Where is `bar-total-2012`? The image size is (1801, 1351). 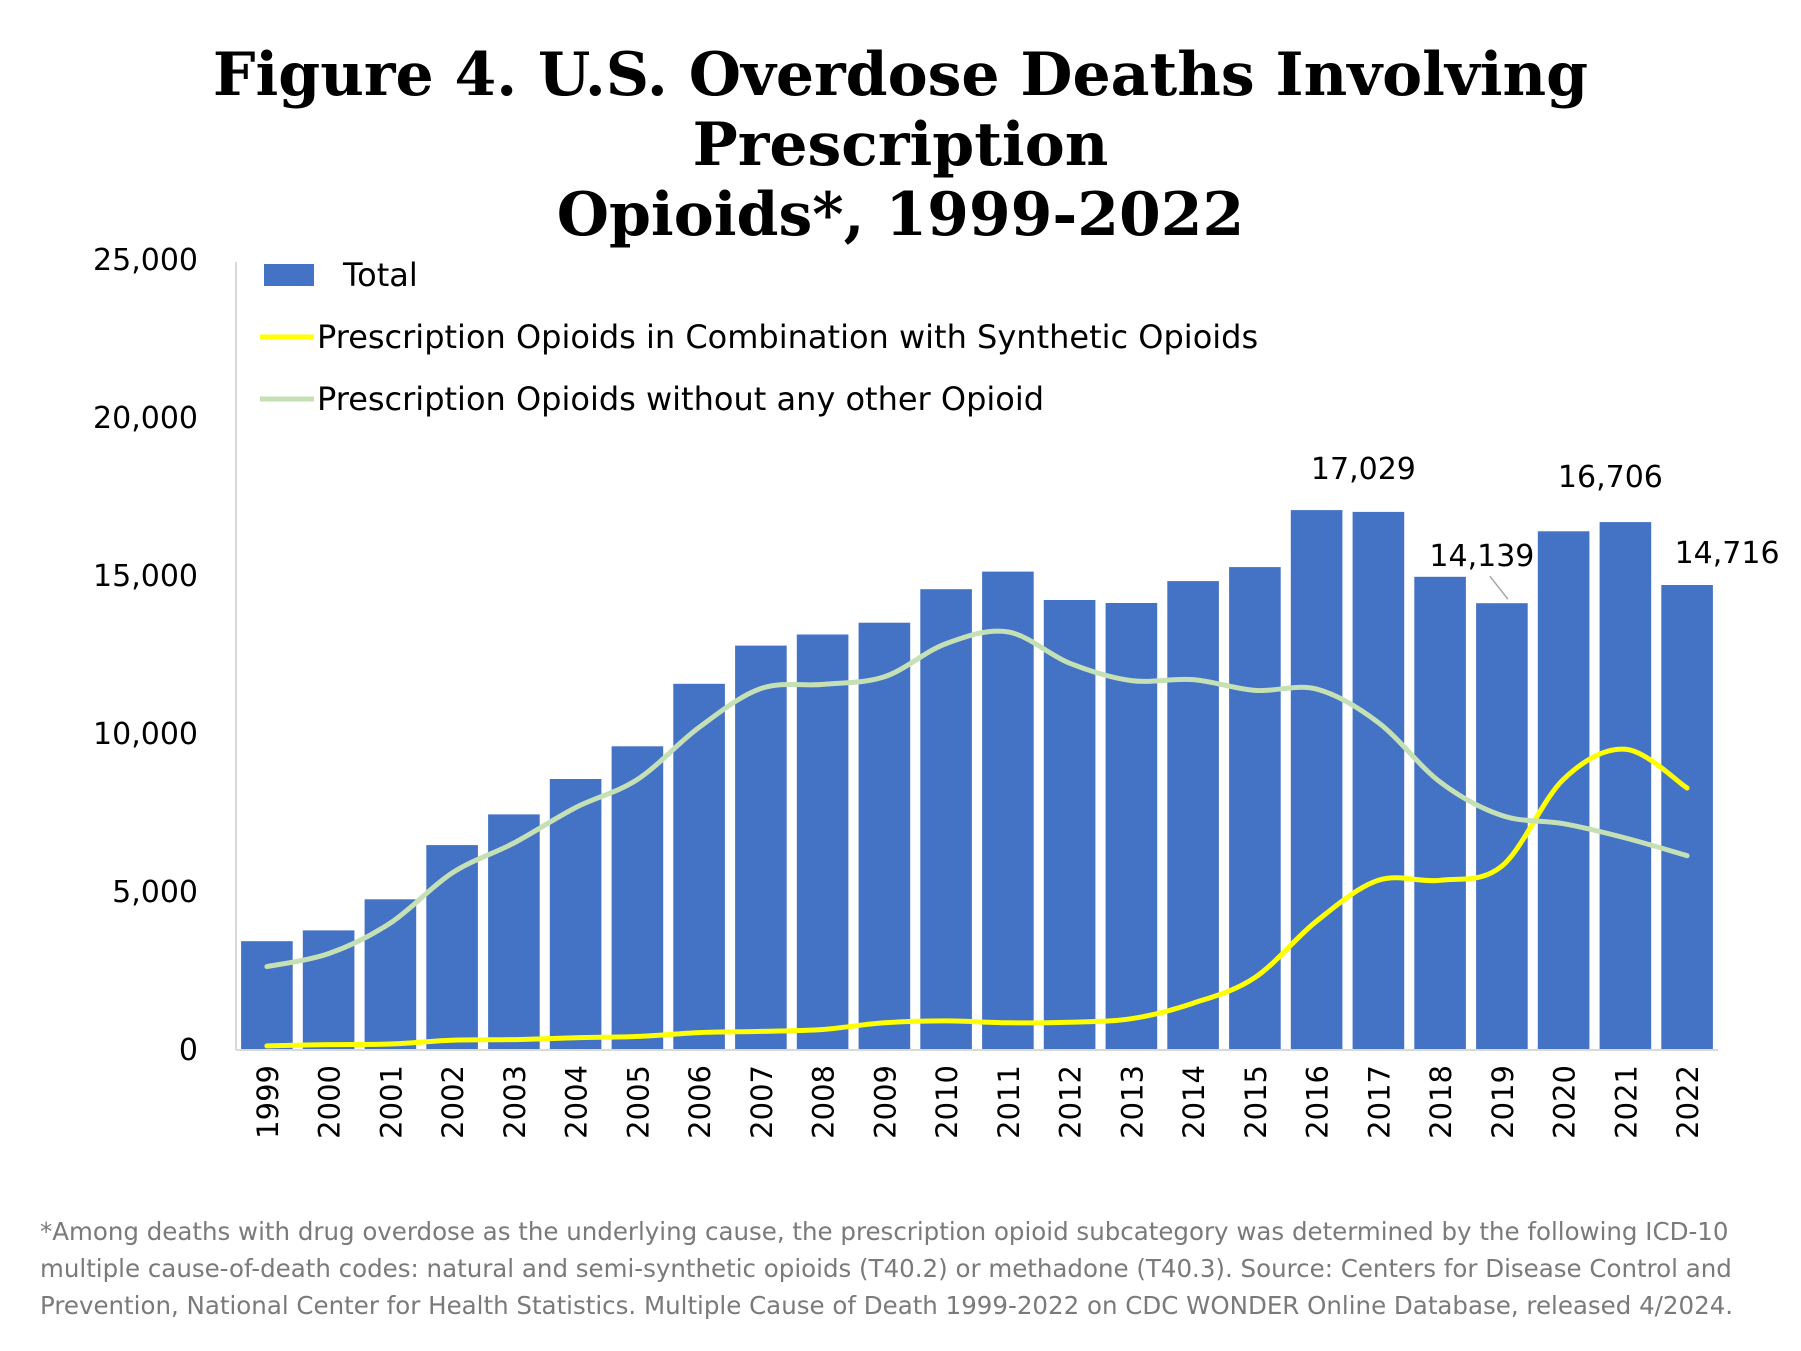
bar-total-2012 is located at coordinates (1069, 825).